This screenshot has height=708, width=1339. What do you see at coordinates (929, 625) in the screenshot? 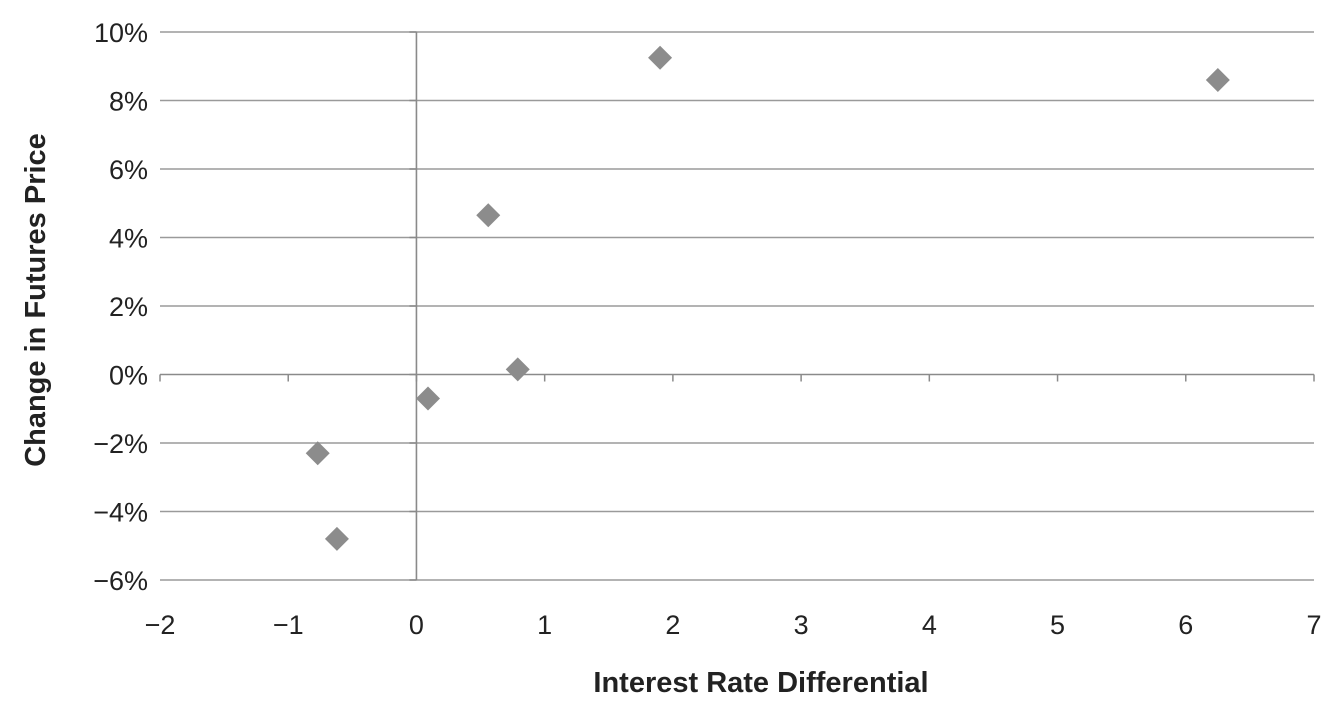
I see `x-tick-label: 4` at bounding box center [929, 625].